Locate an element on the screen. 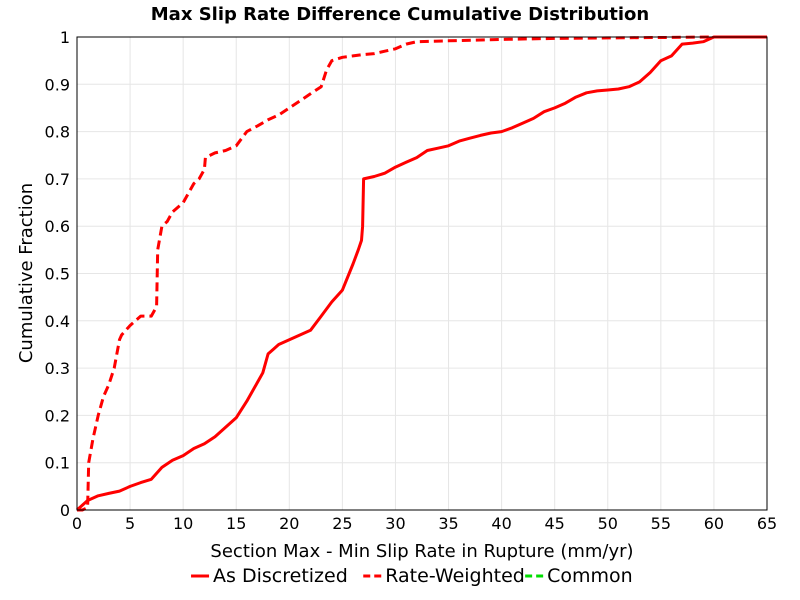  legend: As Discretized Rate-Weighted Common is located at coordinates (412, 576).